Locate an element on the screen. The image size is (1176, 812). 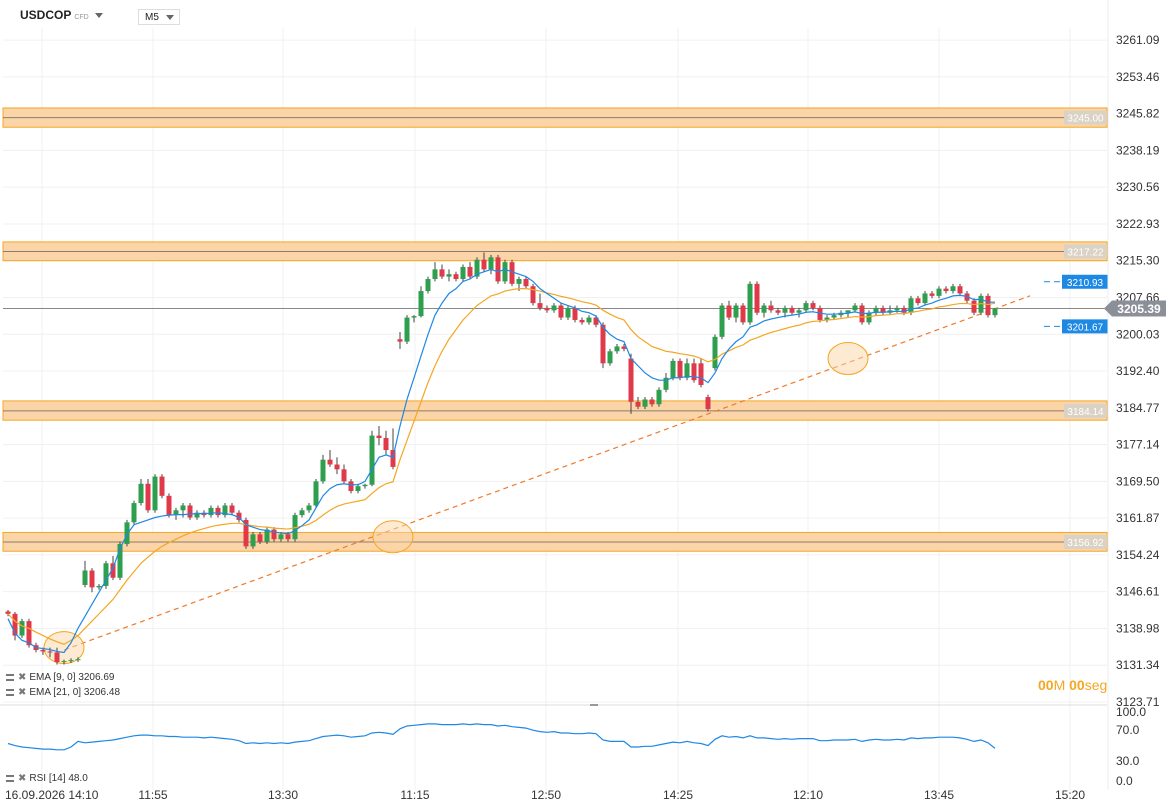
indicator-ema9-legend: ✖ EMA [9, 0] 3206.69 is located at coordinates (60, 677).